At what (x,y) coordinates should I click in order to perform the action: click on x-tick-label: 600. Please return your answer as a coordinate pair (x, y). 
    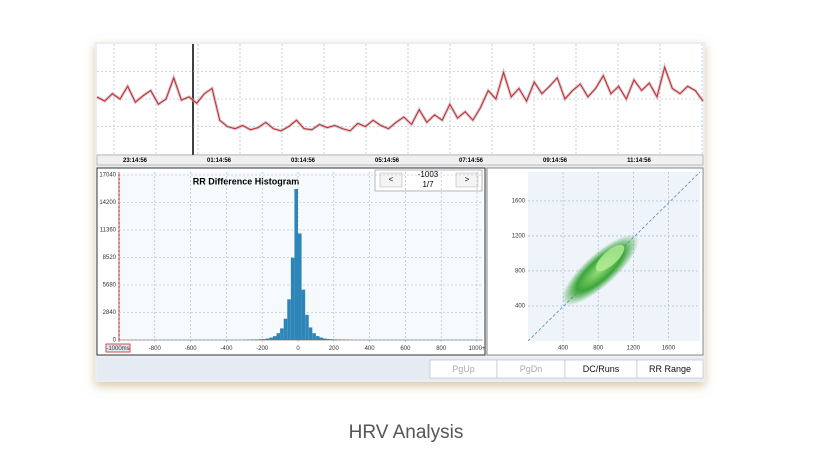
    Looking at the image, I should click on (405, 349).